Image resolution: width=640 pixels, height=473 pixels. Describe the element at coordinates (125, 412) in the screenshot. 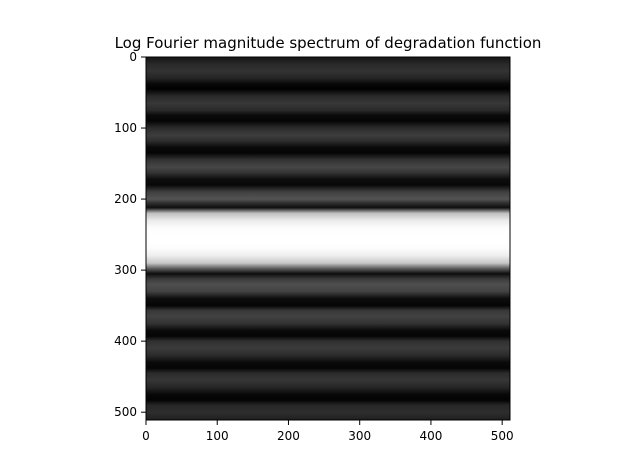

I see `y-tick-label: 500` at that location.